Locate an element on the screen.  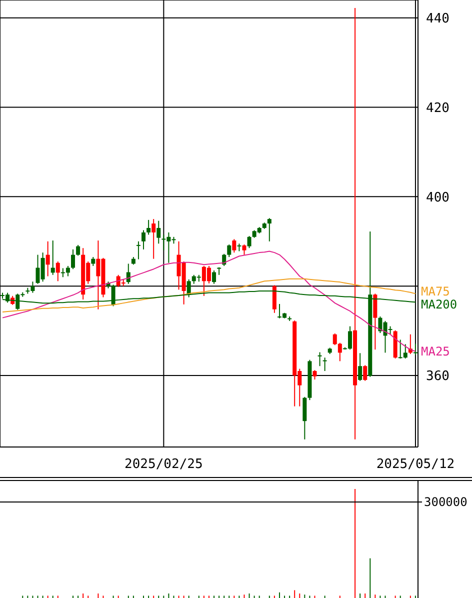
series-label: MA200 is located at coordinates (439, 304).